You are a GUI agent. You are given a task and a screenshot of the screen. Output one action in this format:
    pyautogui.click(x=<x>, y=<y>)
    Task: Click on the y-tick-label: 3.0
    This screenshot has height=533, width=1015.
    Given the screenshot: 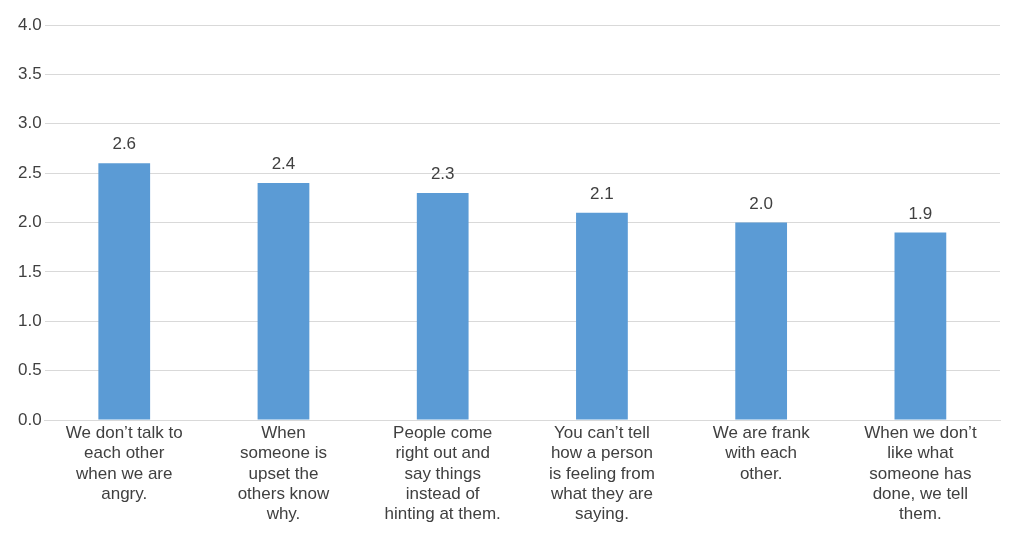 What is the action you would take?
    pyautogui.click(x=29, y=123)
    